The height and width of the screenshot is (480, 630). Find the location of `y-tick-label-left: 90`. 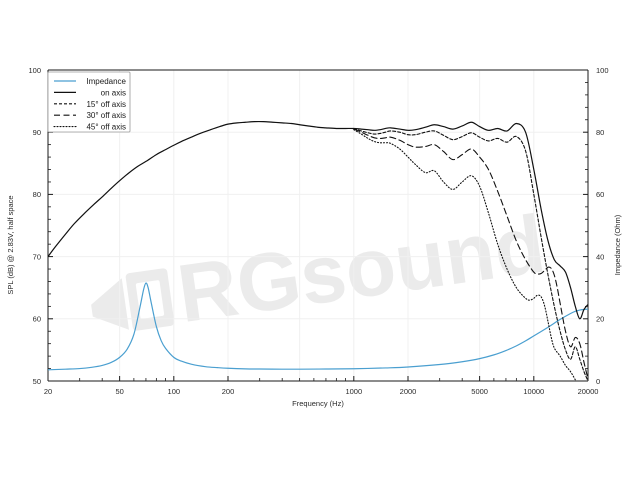

y-tick-label-left: 90 is located at coordinates (37, 132).